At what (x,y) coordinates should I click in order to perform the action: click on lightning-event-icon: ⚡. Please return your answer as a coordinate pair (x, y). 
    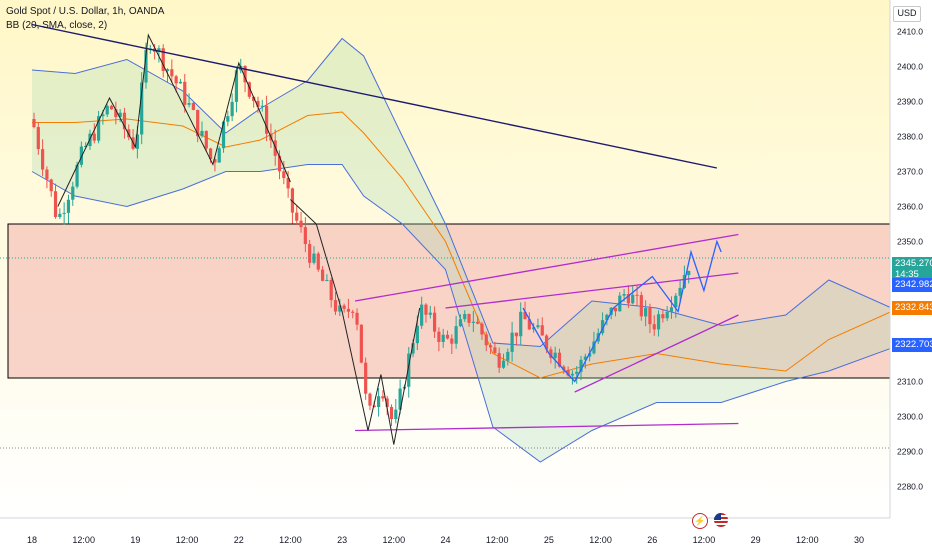
    Looking at the image, I should click on (700, 521).